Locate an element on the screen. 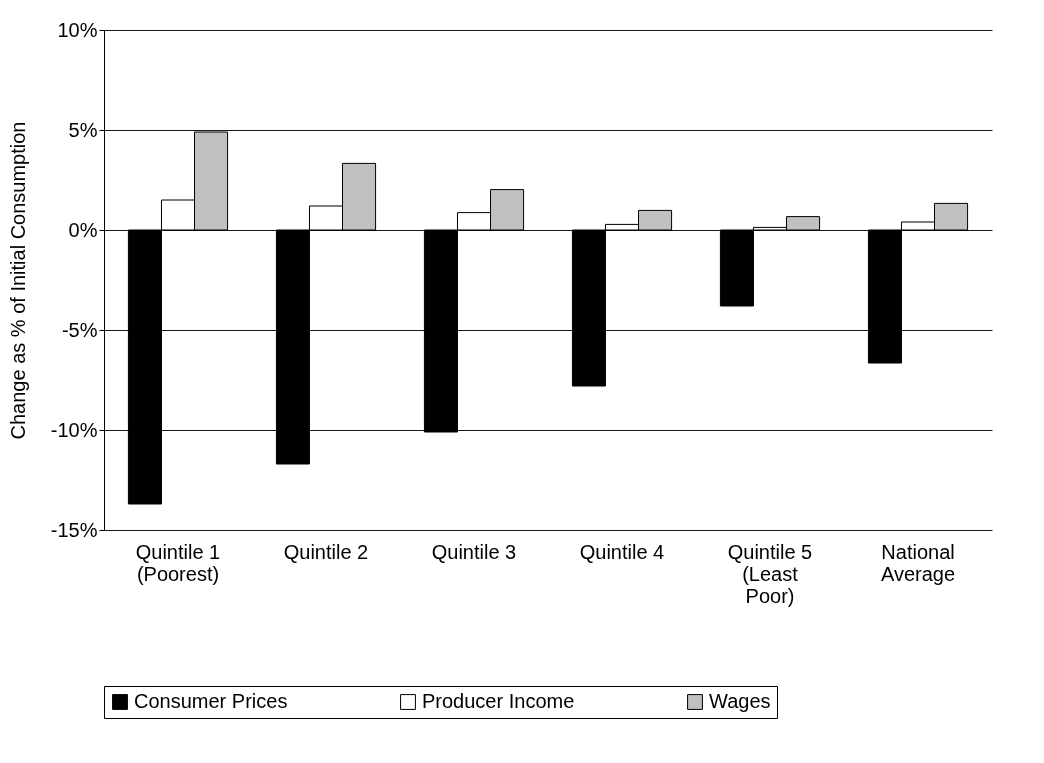  y-tick-label: 10% is located at coordinates (77, 29).